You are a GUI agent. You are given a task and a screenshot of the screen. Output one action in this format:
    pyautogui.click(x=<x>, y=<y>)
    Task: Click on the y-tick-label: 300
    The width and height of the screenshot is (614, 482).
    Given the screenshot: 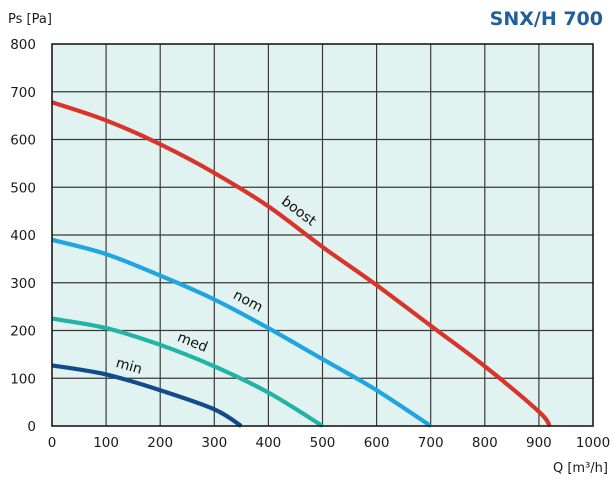 What is the action you would take?
    pyautogui.click(x=23, y=284)
    